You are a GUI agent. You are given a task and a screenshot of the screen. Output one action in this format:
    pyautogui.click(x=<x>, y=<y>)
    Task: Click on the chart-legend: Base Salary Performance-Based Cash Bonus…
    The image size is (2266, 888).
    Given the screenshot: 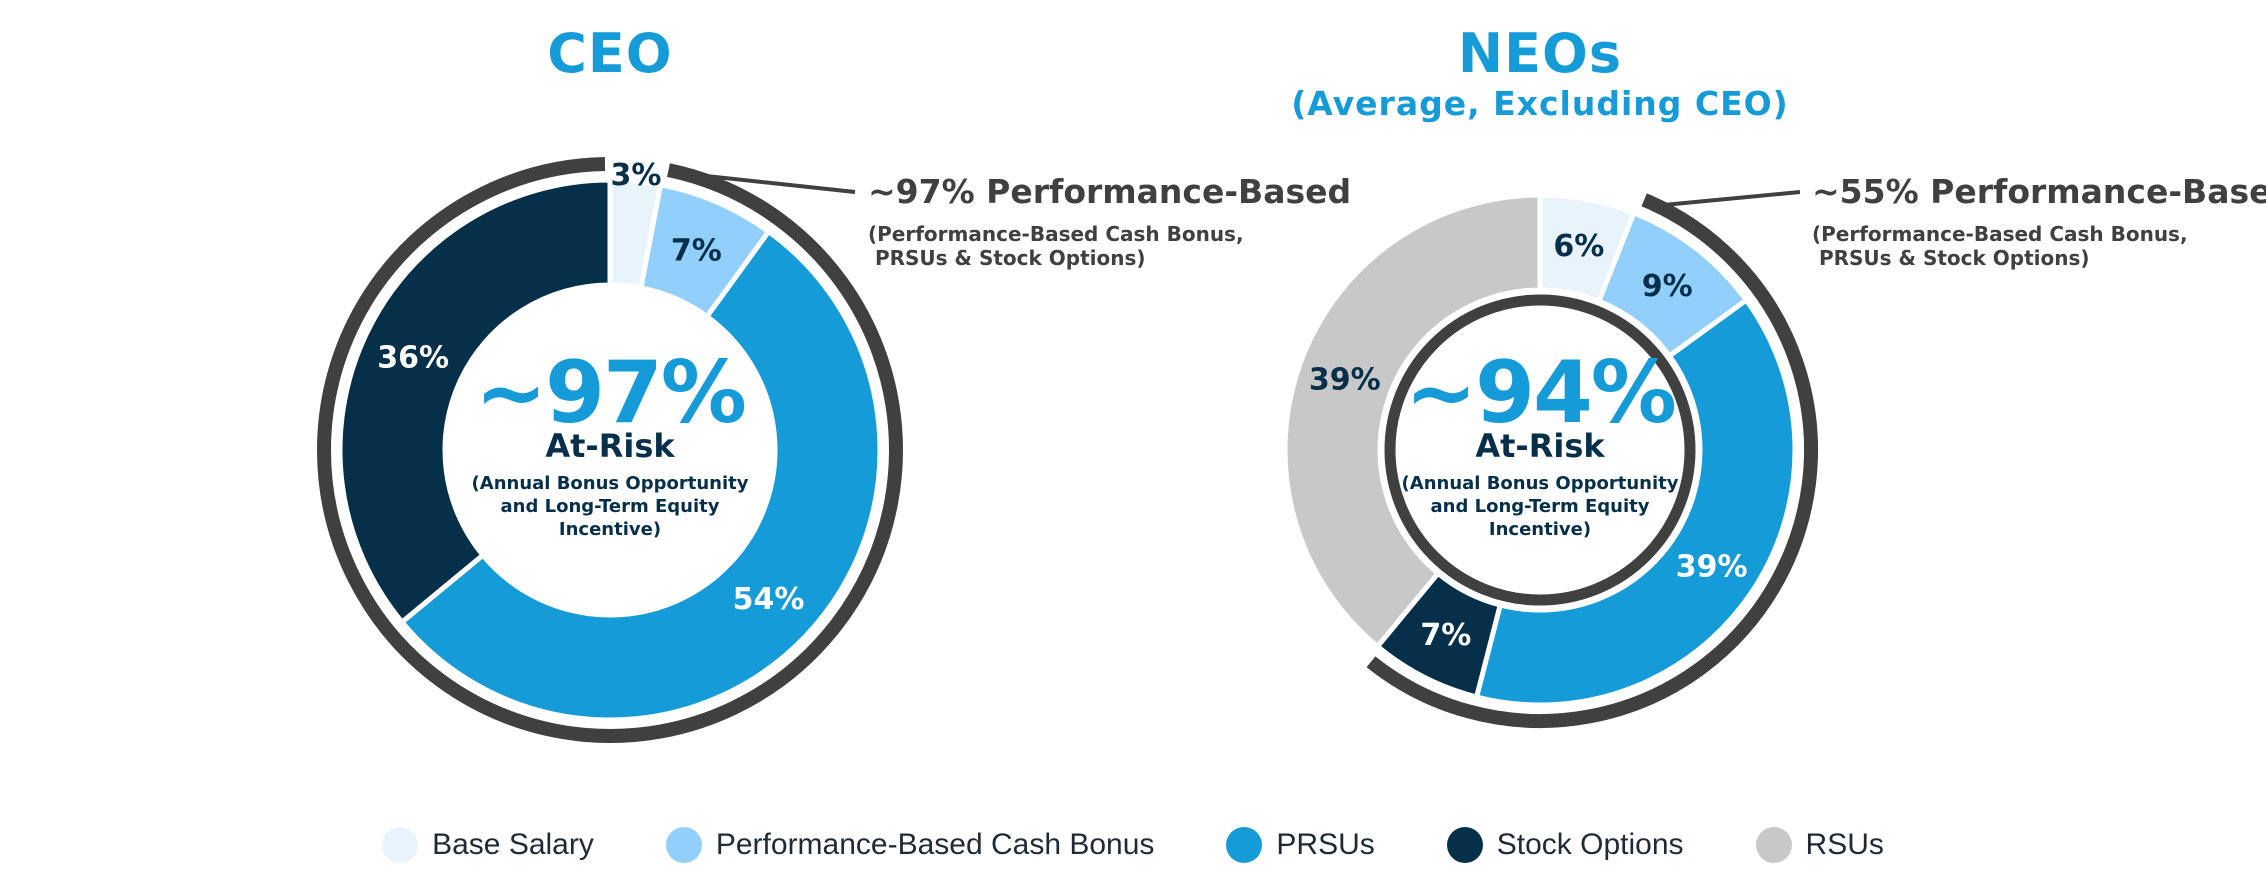 What is the action you would take?
    pyautogui.click(x=1133, y=845)
    